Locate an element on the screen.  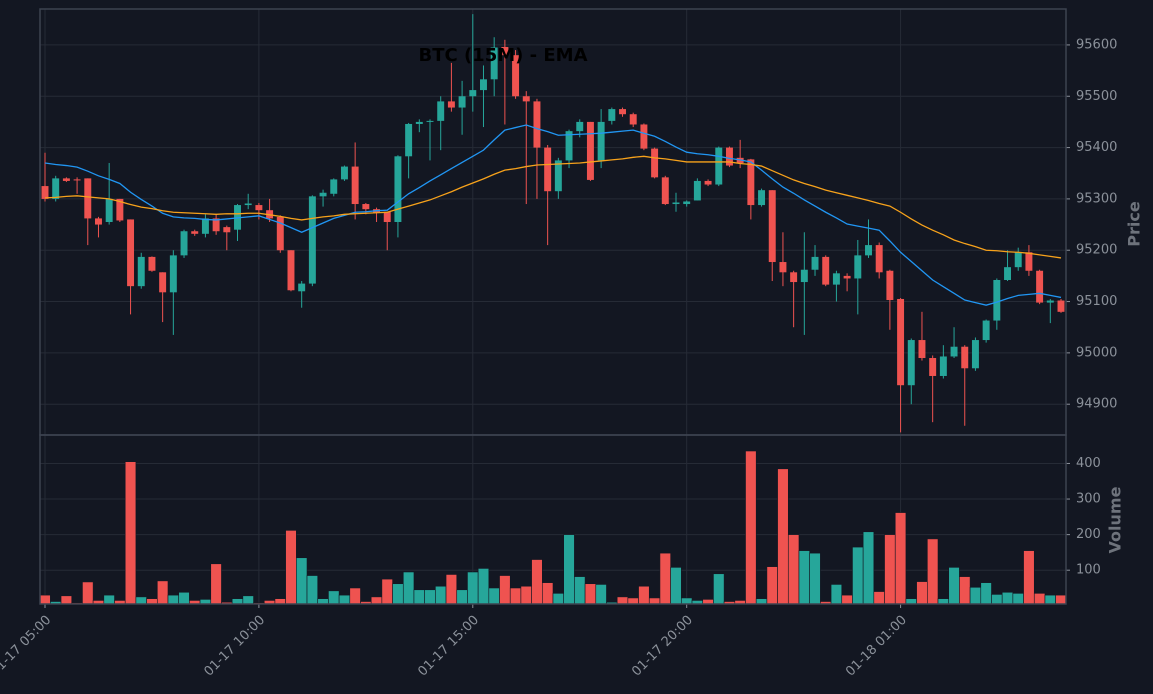
y-tick-label: 95000 is located at coordinates (1096, 352).